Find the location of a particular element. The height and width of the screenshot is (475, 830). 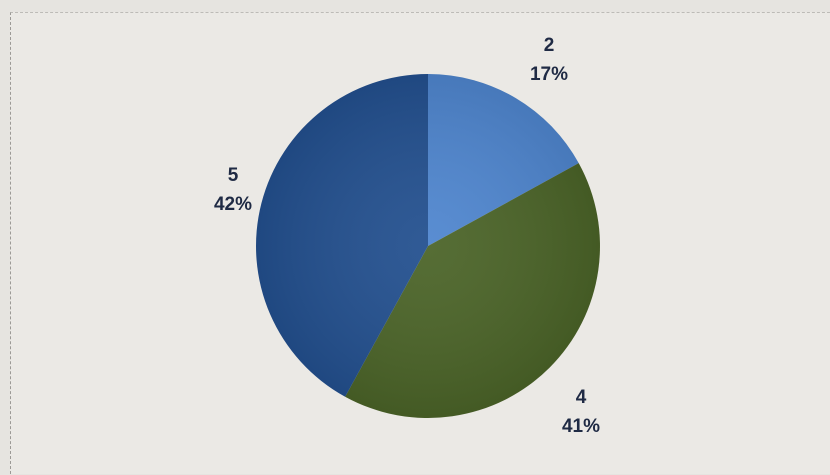

slice-category-label-4: 4 is located at coordinates (581, 397).